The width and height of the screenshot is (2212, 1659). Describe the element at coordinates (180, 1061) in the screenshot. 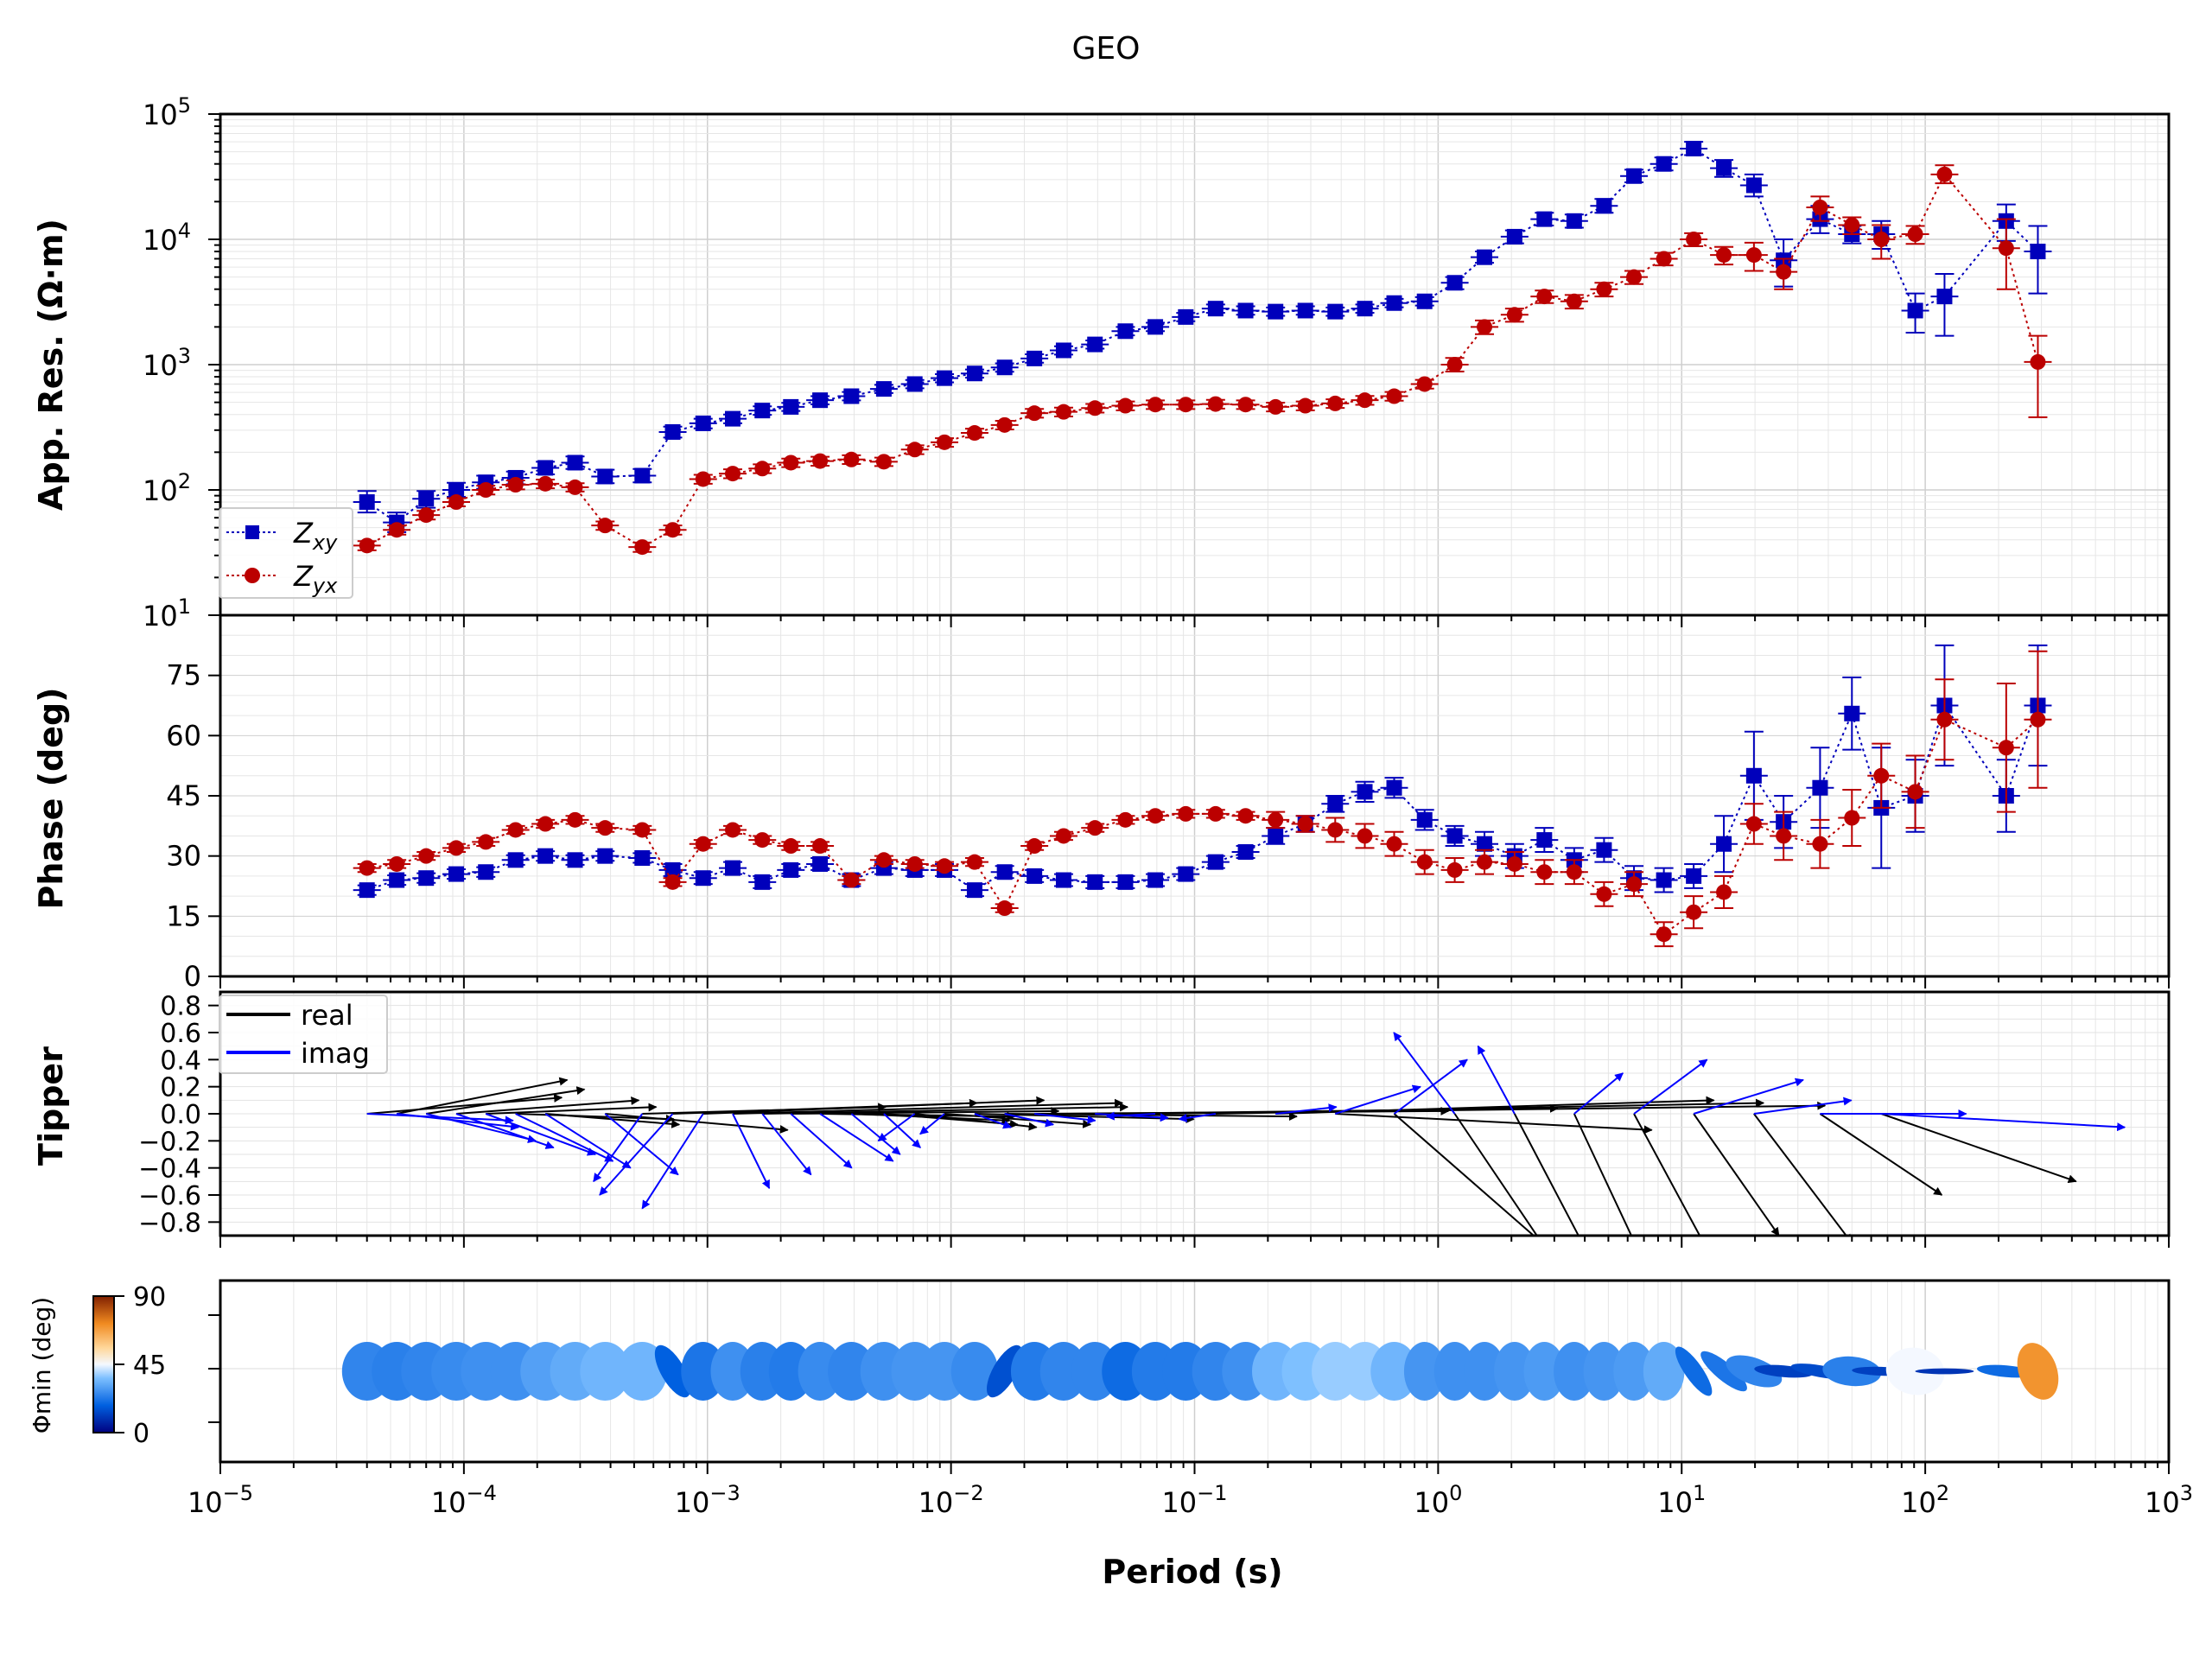

I see `y-tick-label: 0.4` at that location.